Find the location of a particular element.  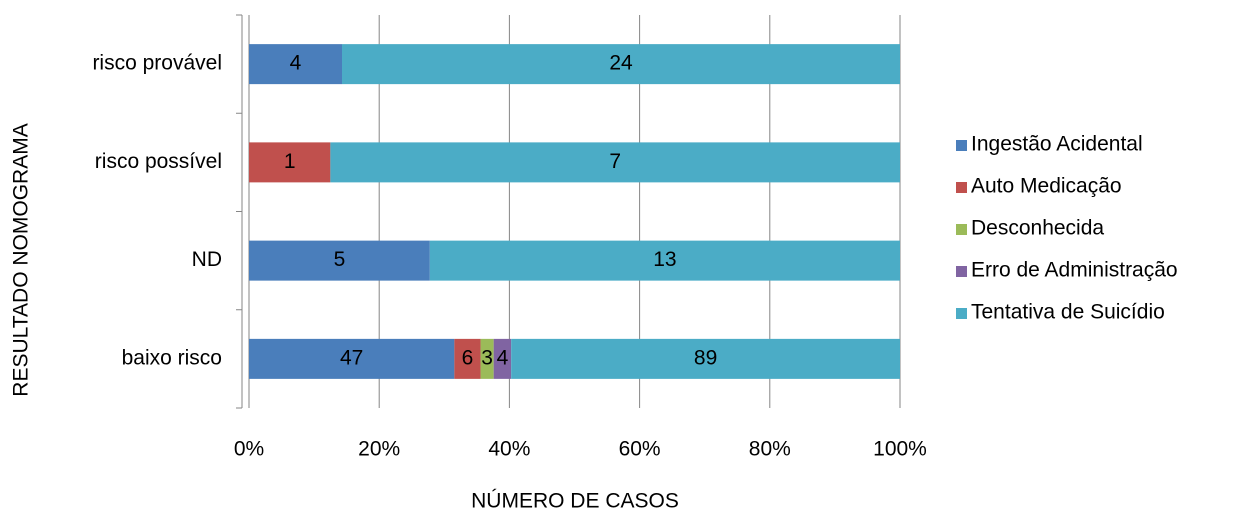

legend-label: Auto Medicação is located at coordinates (1046, 186).